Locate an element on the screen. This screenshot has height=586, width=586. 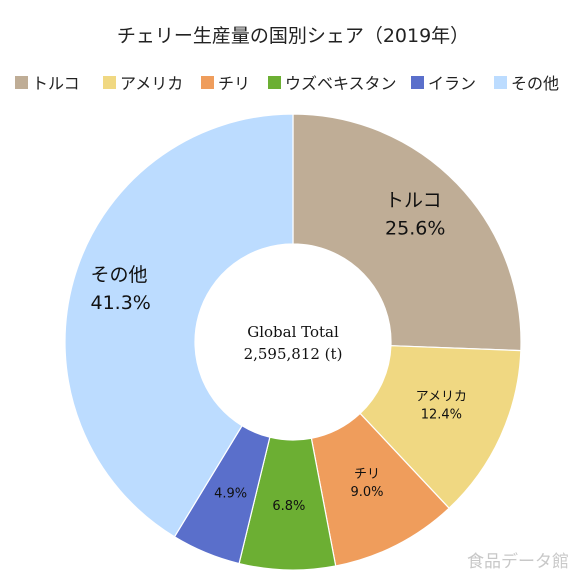
center-value: 2,595,812 (t) is located at coordinates (293, 354).